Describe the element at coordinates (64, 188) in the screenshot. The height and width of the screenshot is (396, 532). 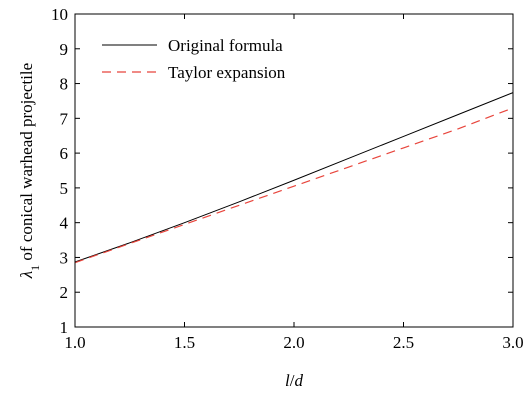
I see `y-tick-label: 5` at that location.